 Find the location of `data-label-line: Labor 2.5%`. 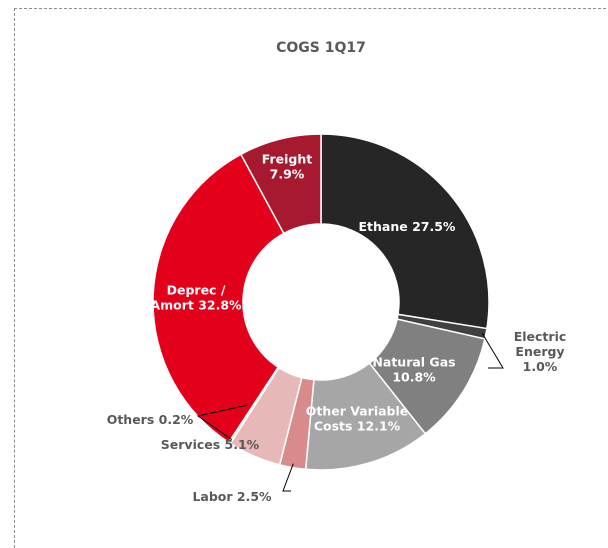

data-label-line: Labor 2.5% is located at coordinates (232, 496).